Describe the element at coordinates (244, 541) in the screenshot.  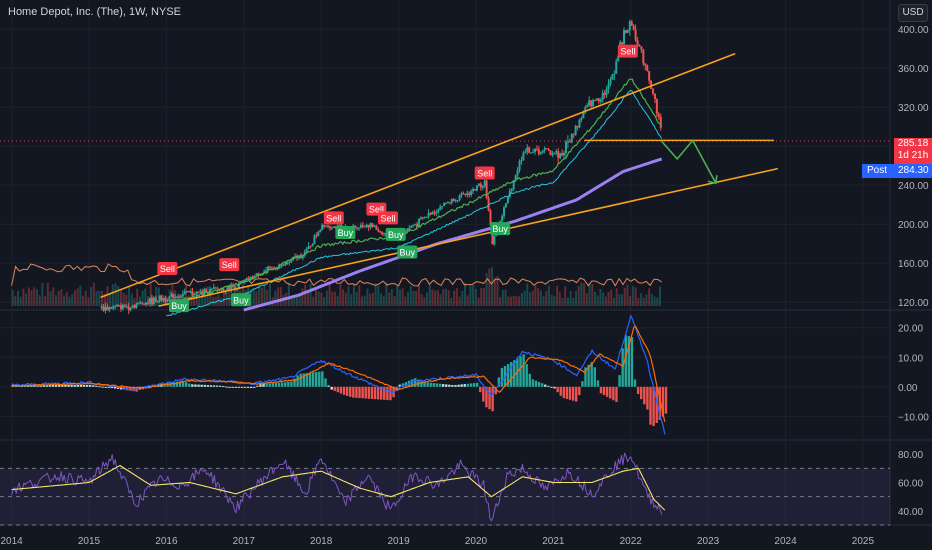
I see `x-tick-label: 2017` at that location.